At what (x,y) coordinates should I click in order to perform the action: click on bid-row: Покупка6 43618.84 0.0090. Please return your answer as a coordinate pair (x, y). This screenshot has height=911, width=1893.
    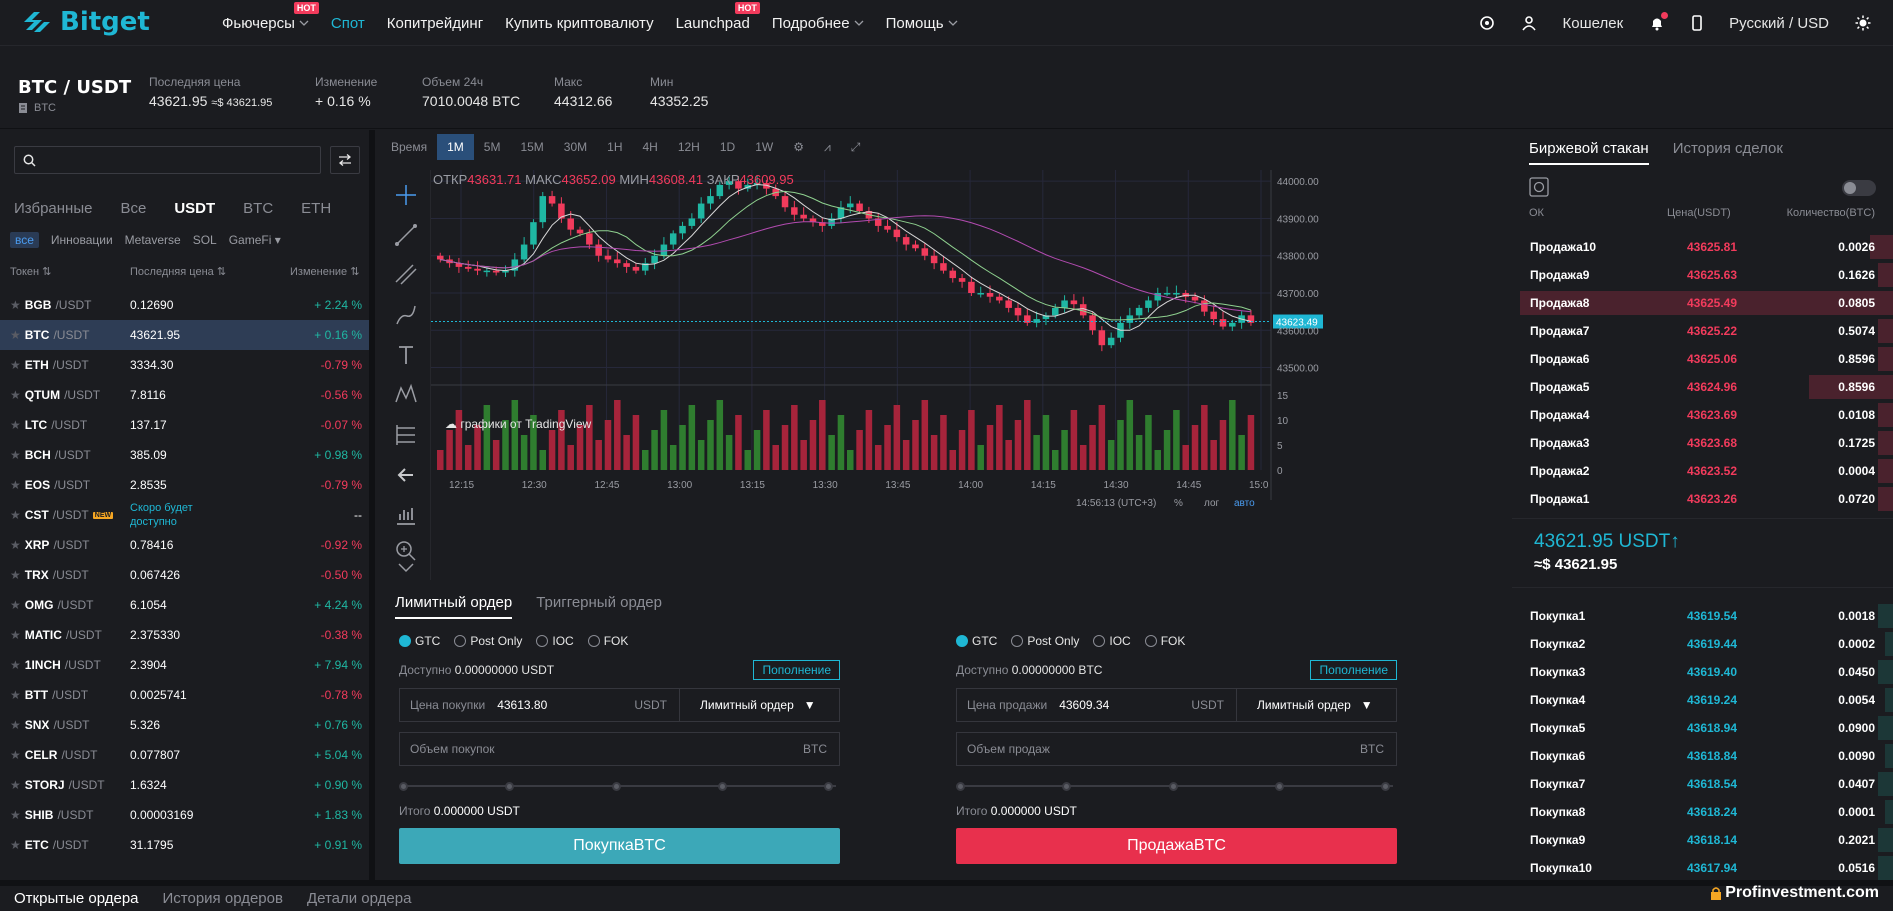
    Looking at the image, I should click on (1702, 756).